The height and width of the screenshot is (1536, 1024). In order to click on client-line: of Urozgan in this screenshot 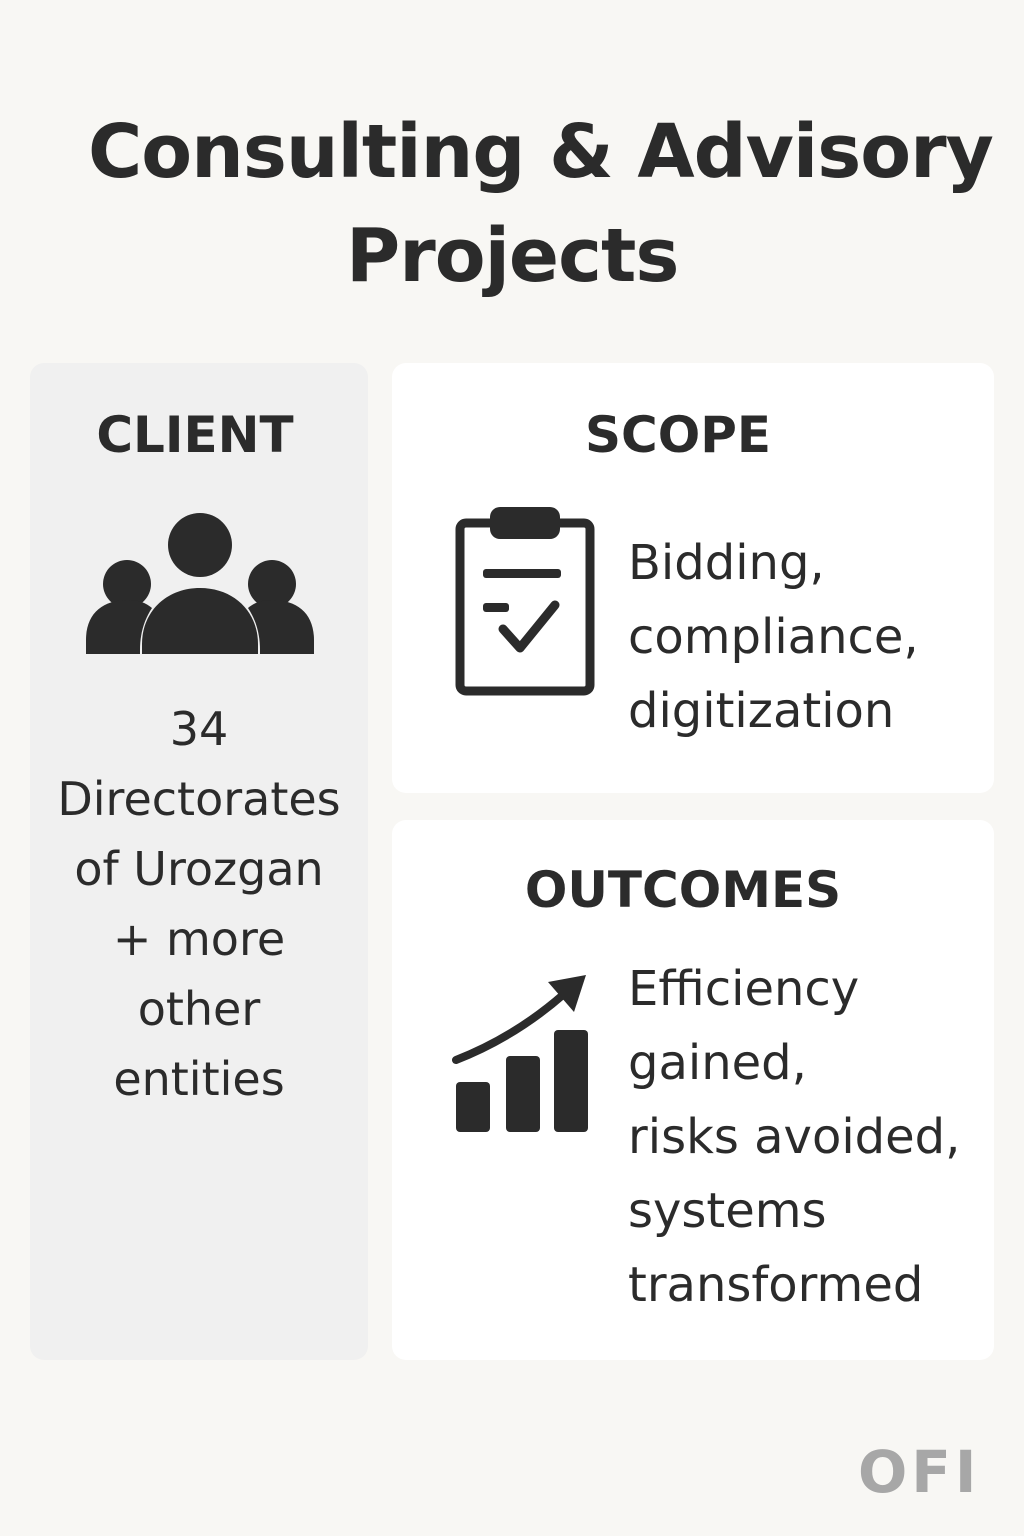, I will do `click(199, 869)`.